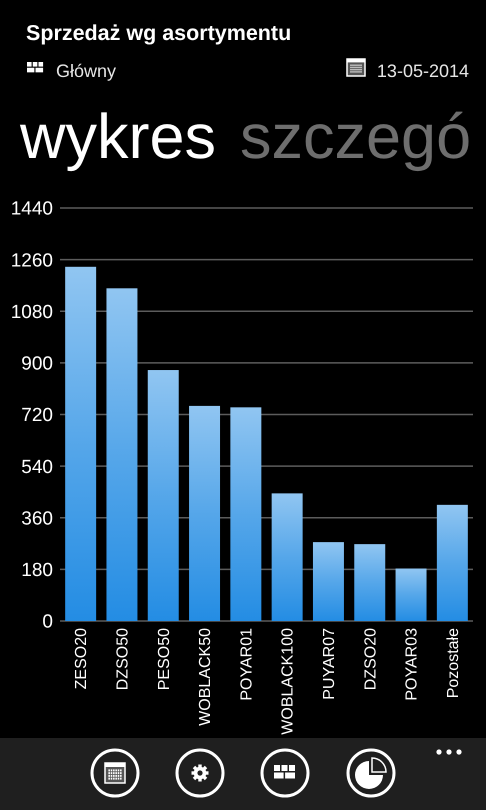  What do you see at coordinates (81, 659) in the screenshot?
I see `x-tick-label: ZESO20` at bounding box center [81, 659].